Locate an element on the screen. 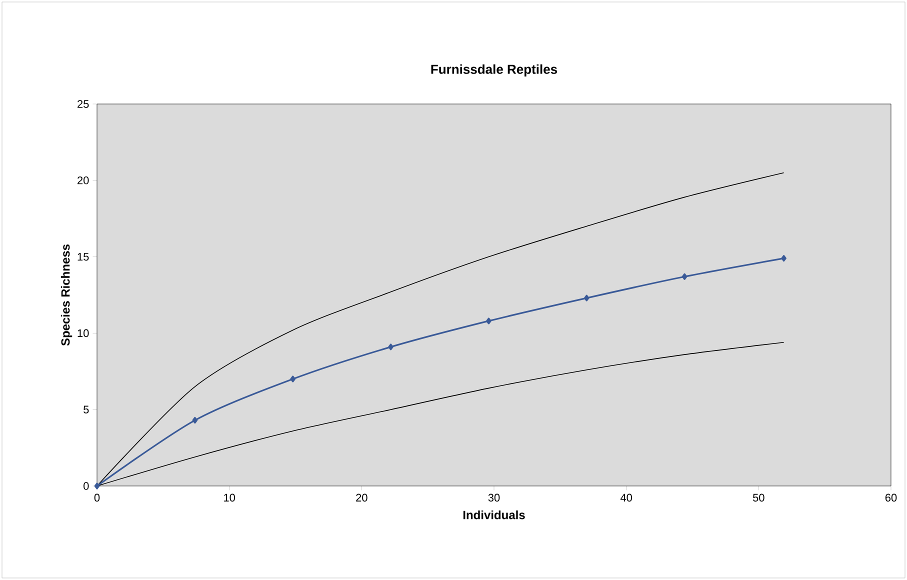 Image resolution: width=907 pixels, height=580 pixels. x-axis-title: Individuals is located at coordinates (494, 515).